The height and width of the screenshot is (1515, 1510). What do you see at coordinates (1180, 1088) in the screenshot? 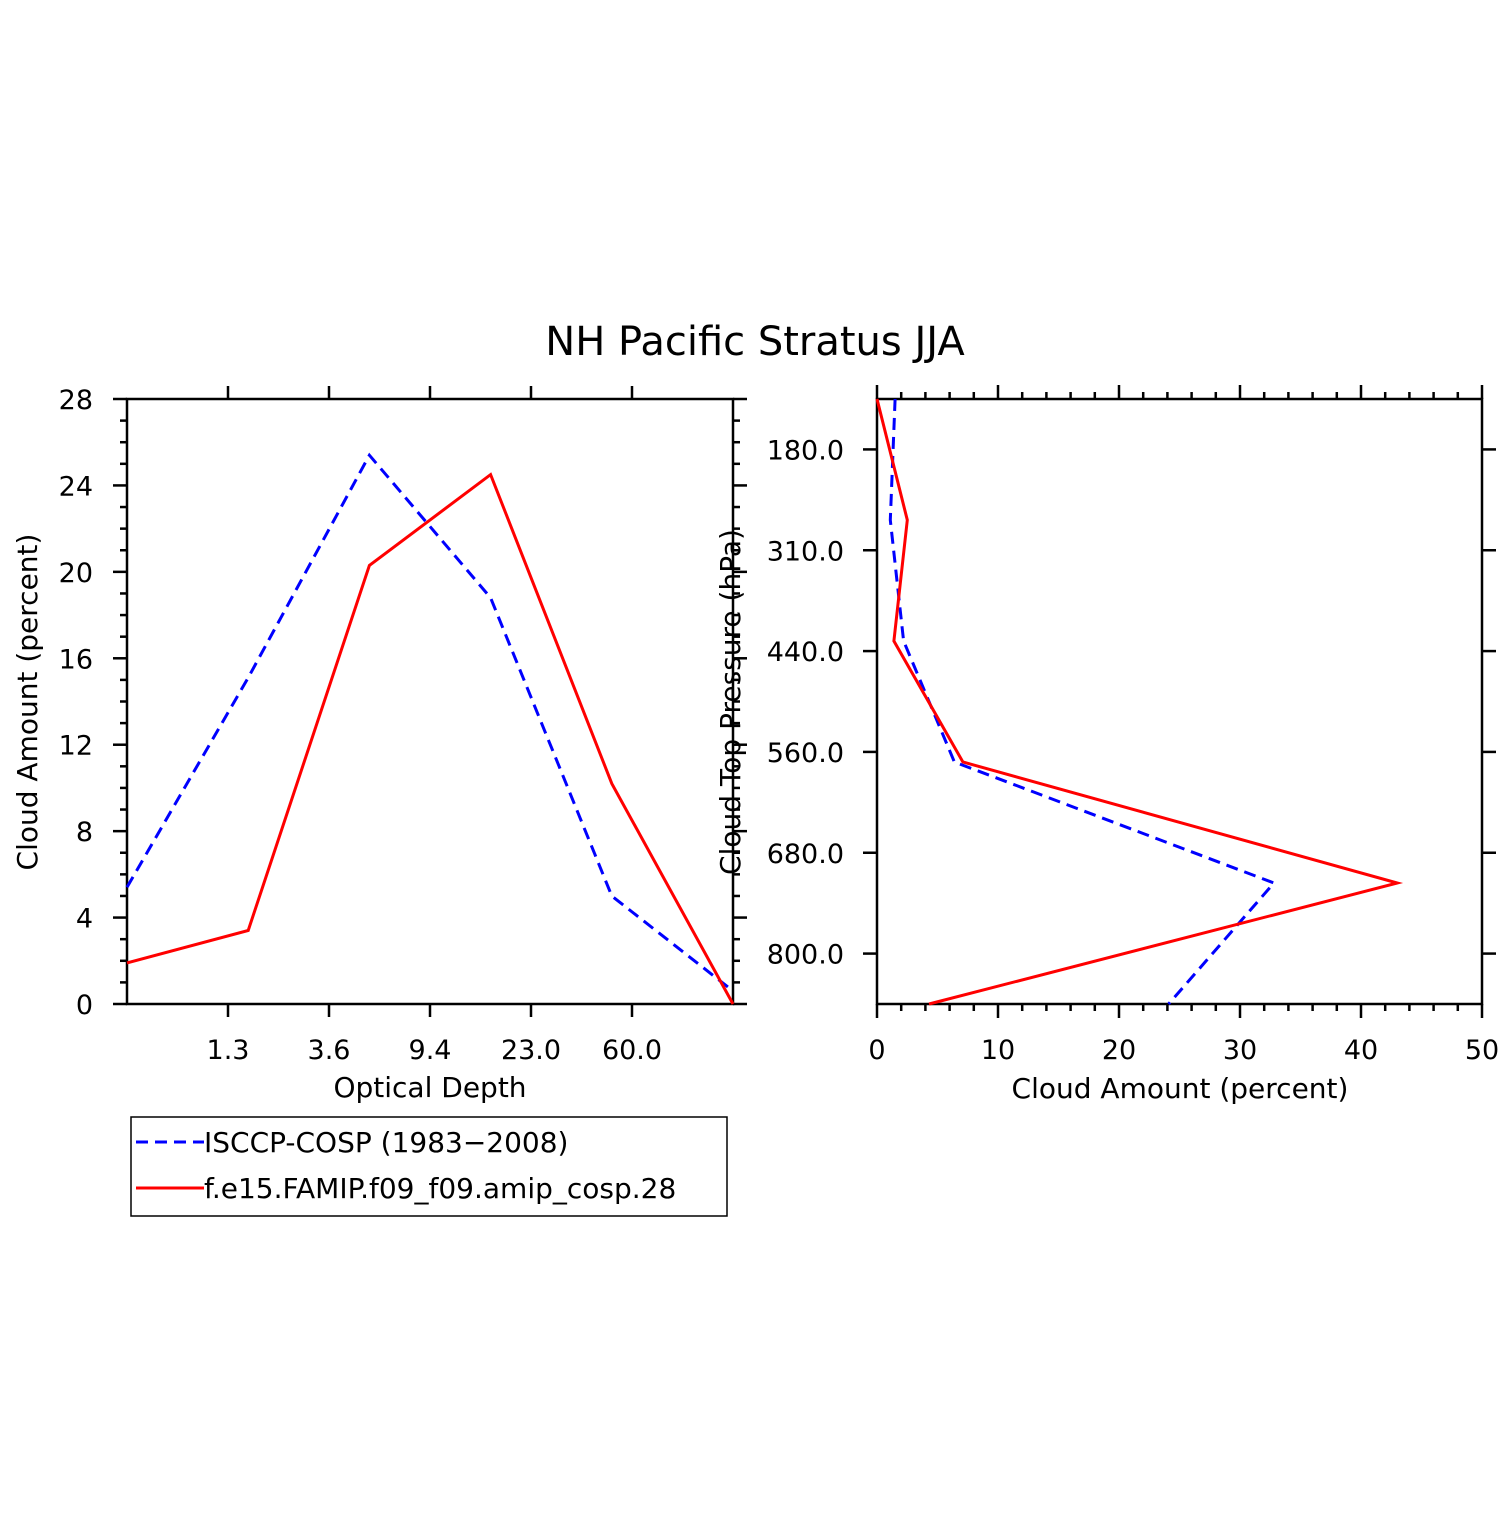
I see `right-x-axis-label: Cloud Amount (percent)` at bounding box center [1180, 1088].